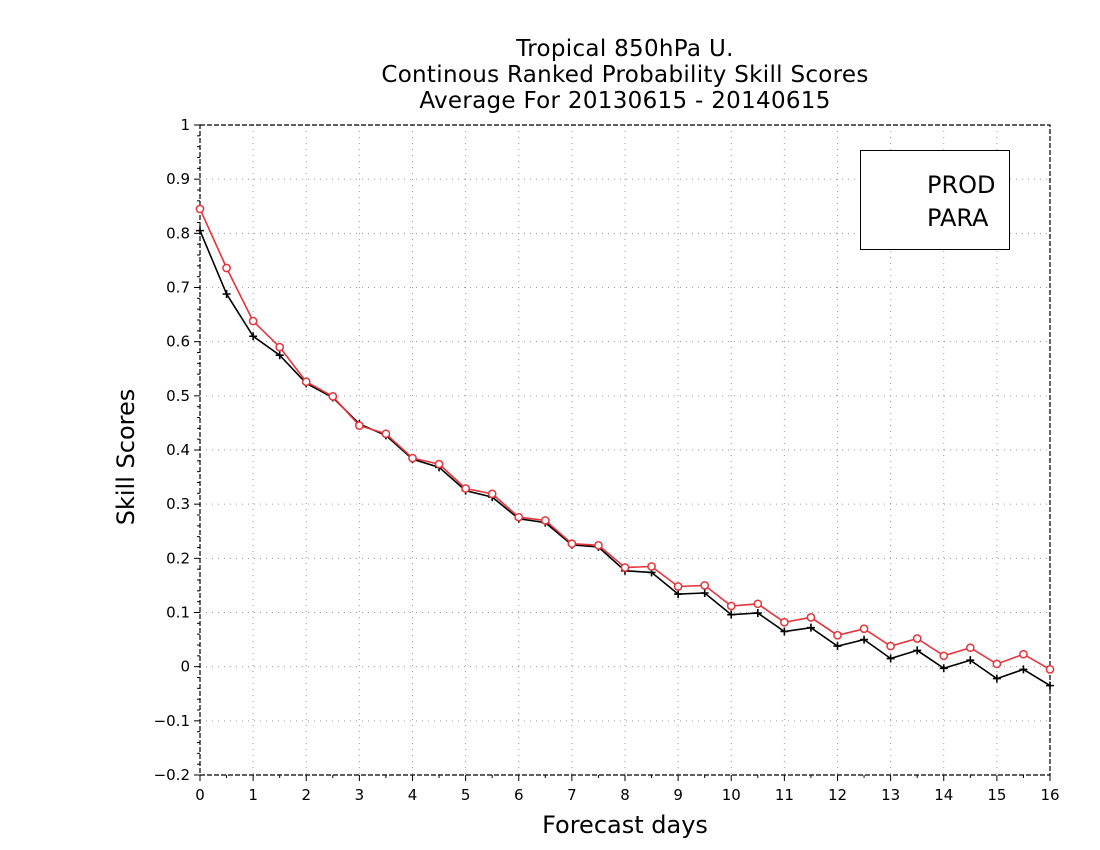 The height and width of the screenshot is (850, 1100). Describe the element at coordinates (178, 179) in the screenshot. I see `y-tick-label: 0.9` at that location.